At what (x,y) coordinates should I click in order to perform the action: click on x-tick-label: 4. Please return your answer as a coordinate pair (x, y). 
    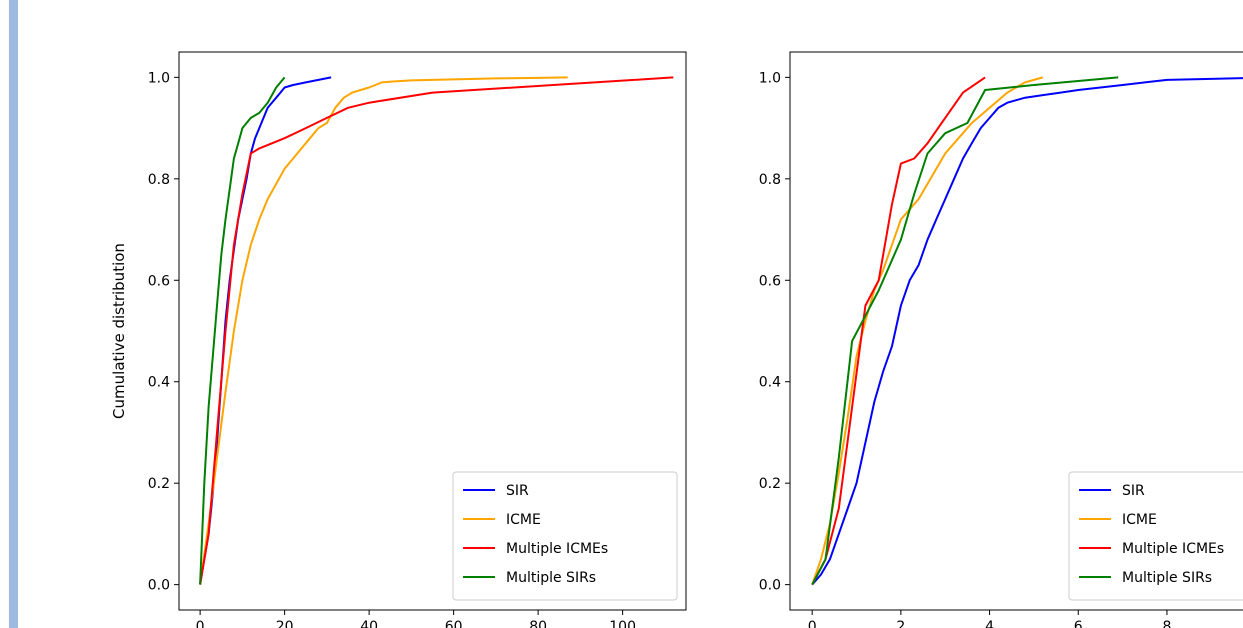
    Looking at the image, I should click on (989, 623).